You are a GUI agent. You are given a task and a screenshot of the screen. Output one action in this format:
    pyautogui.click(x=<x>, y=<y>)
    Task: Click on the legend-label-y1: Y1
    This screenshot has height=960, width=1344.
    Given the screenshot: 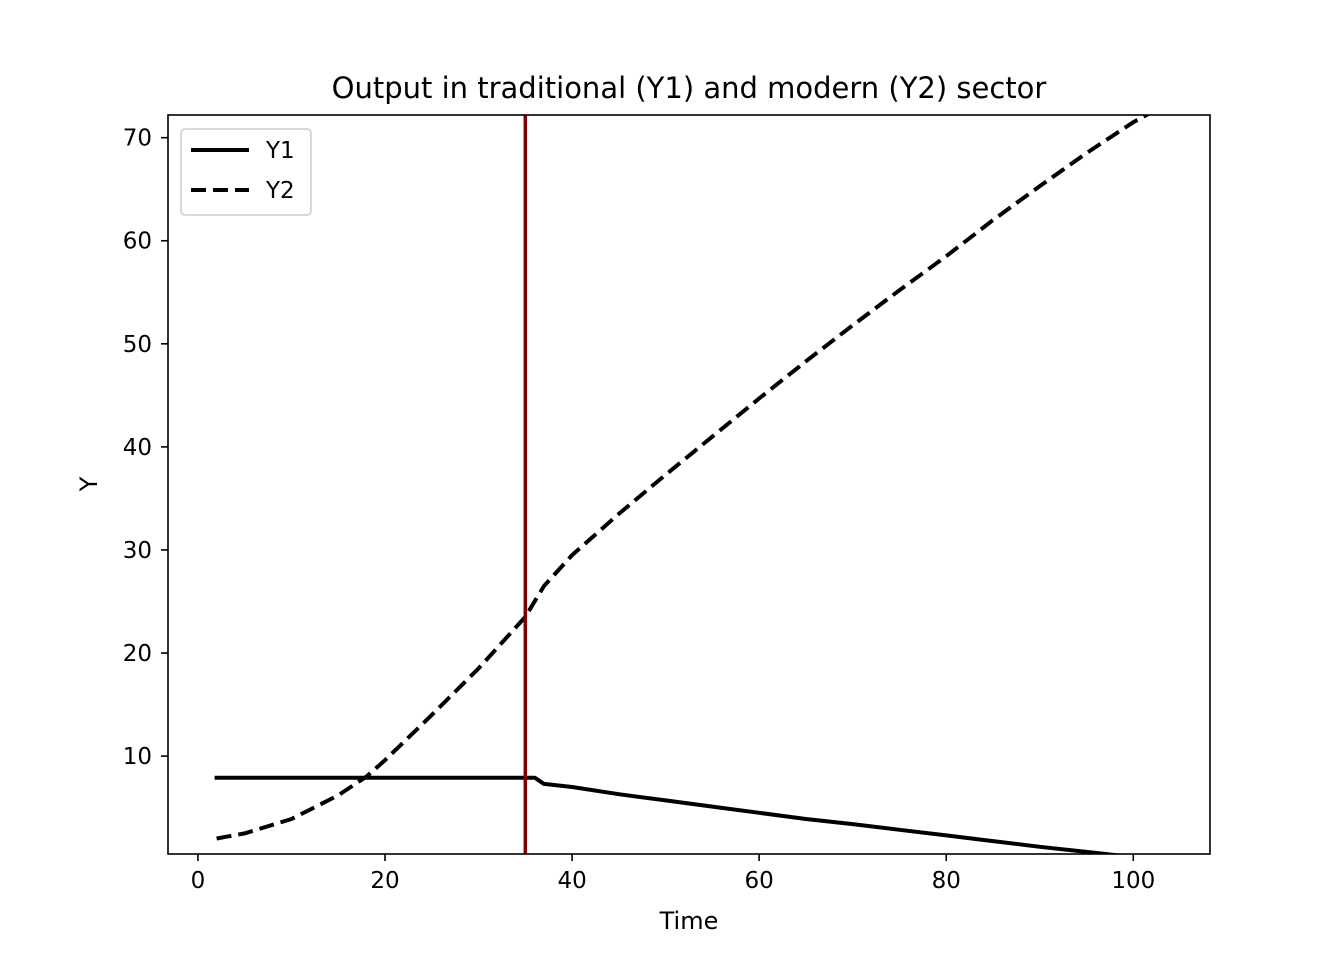 What is the action you would take?
    pyautogui.click(x=280, y=151)
    